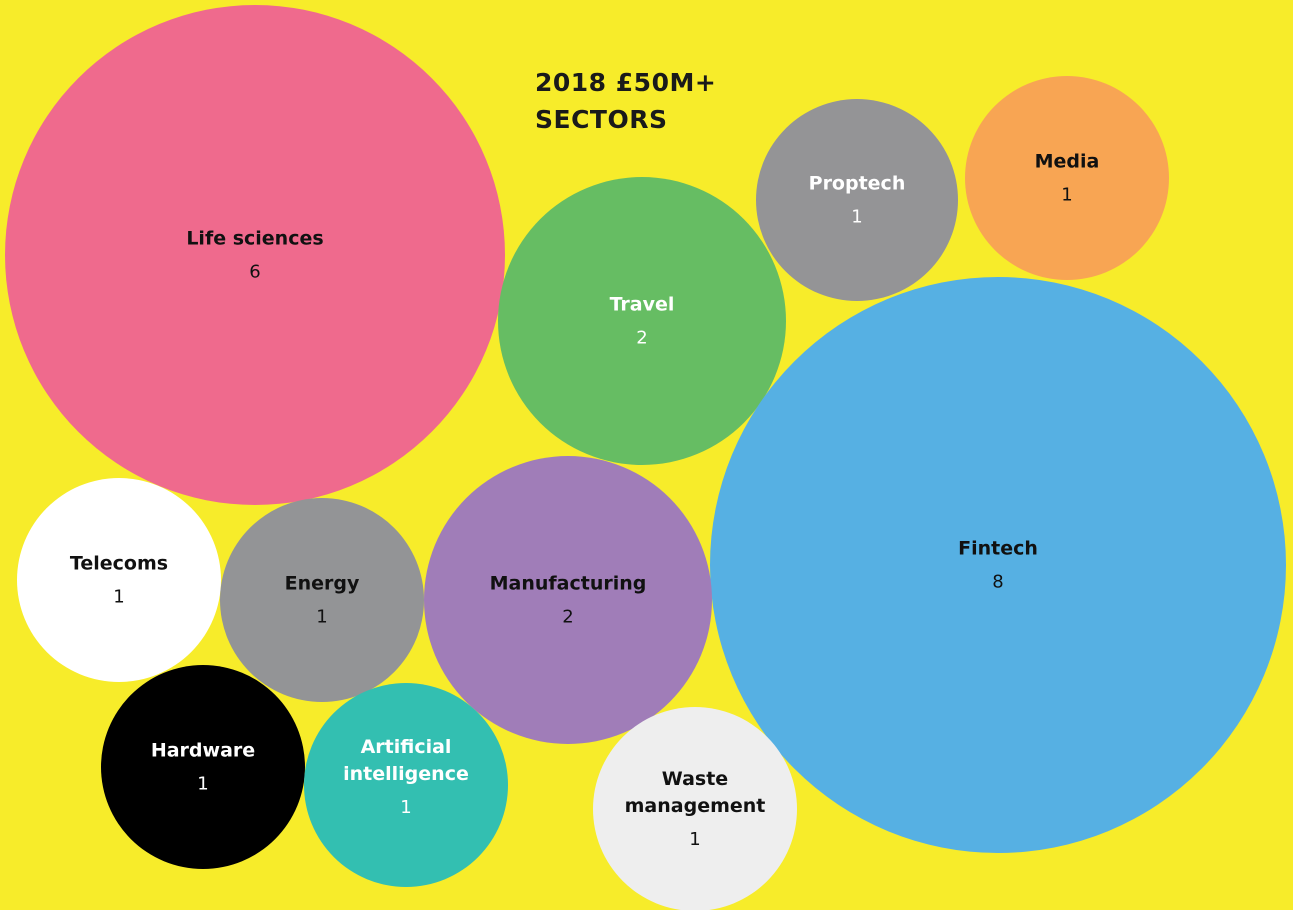 Image resolution: width=1293 pixels, height=910 pixels. I want to click on bubble-label-travel: Travel, so click(642, 305).